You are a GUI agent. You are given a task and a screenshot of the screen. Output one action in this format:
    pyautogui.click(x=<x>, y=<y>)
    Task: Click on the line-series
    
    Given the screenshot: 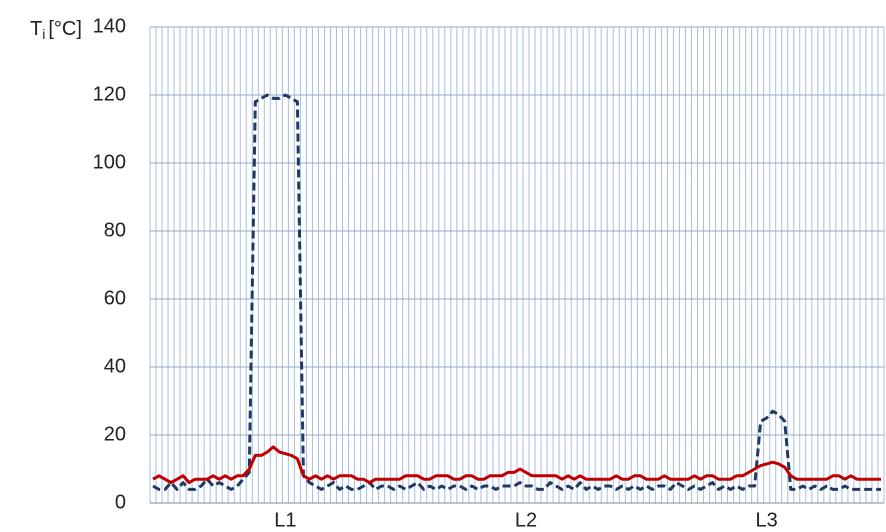 What is the action you would take?
    pyautogui.click(x=516, y=465)
    